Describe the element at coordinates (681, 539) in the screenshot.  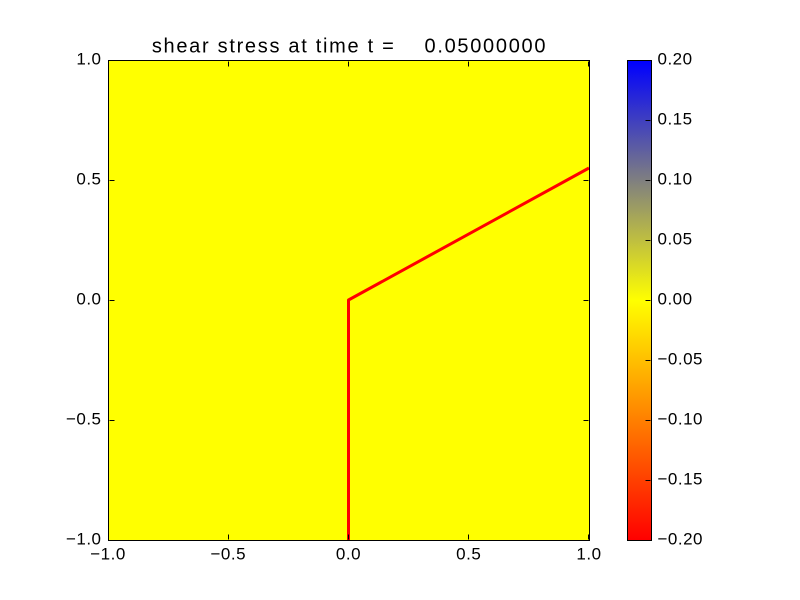
I see `svg-text: −0.20` at that location.